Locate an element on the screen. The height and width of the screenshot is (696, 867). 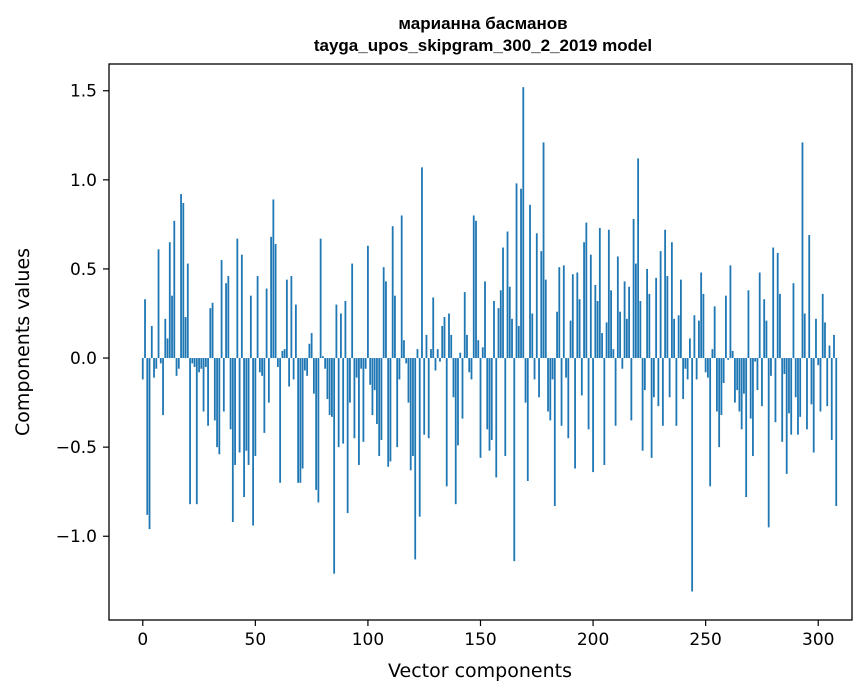
y-axis-label: Components values is located at coordinates (23, 342).